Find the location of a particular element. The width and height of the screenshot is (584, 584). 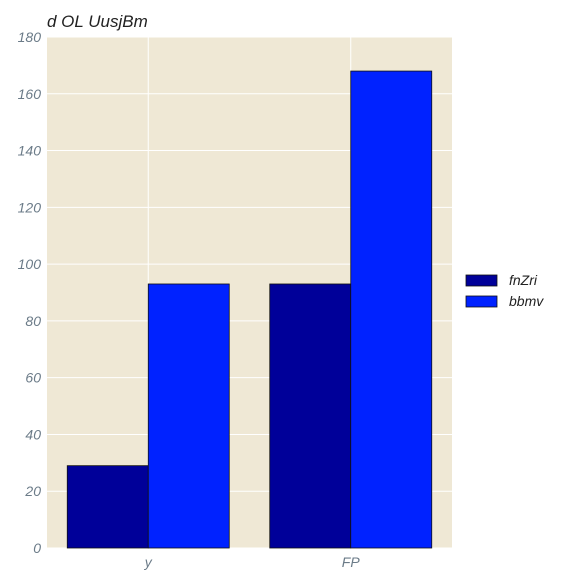

bar-bbmv-FP is located at coordinates (391, 309).